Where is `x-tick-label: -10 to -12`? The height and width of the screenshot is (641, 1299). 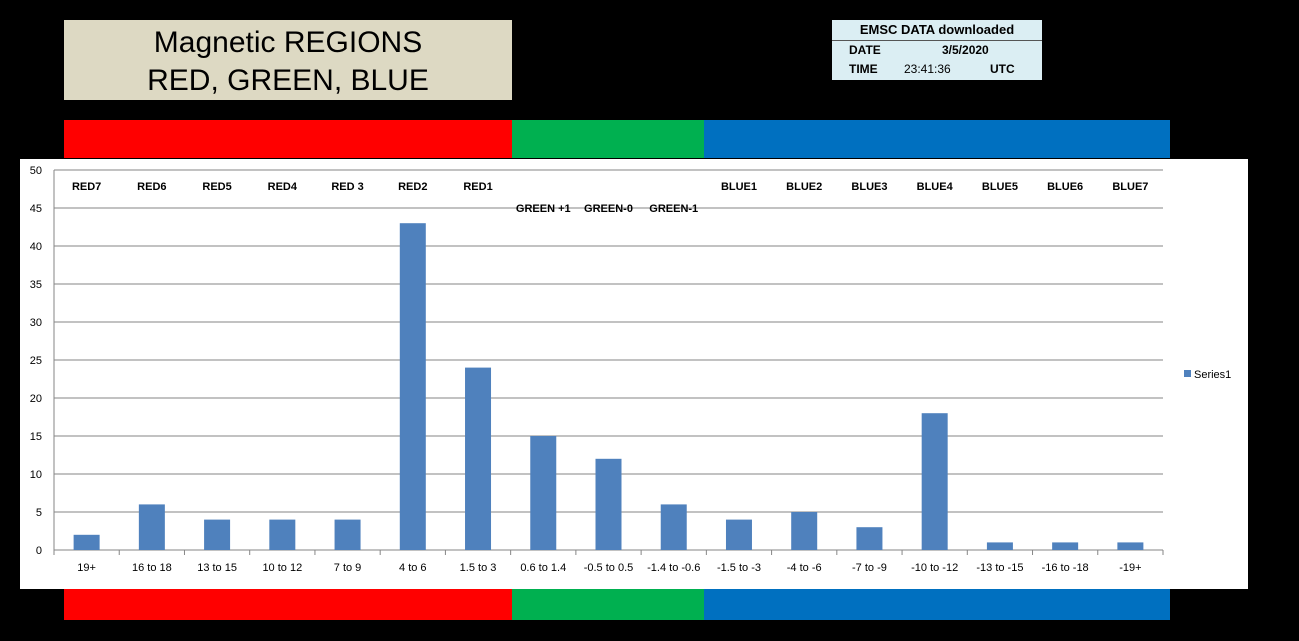 x-tick-label: -10 to -12 is located at coordinates (934, 568).